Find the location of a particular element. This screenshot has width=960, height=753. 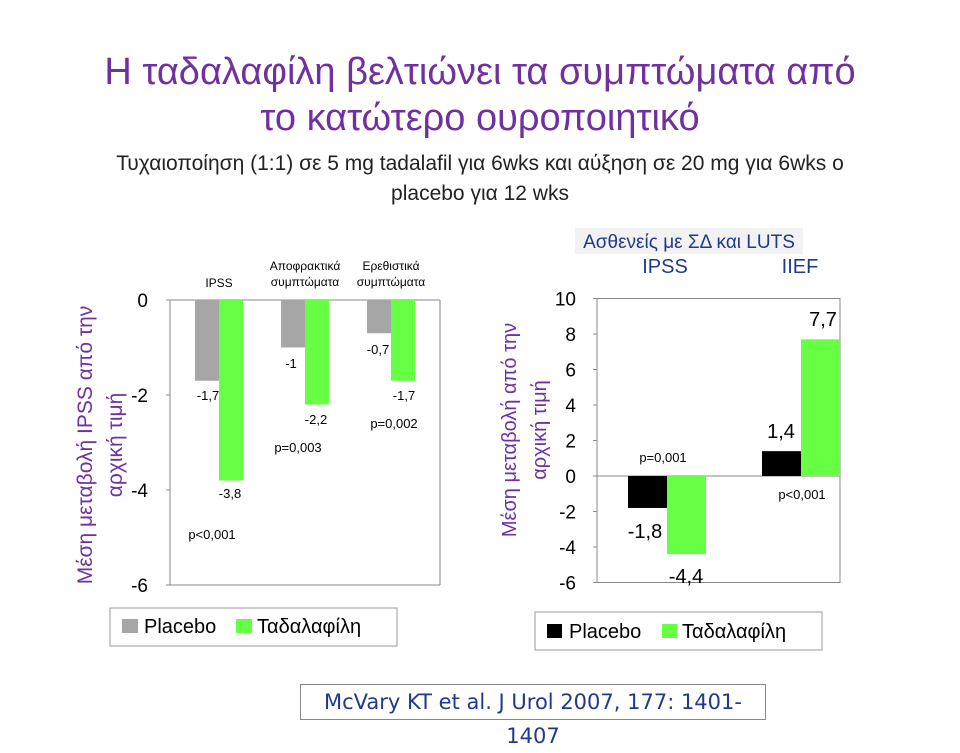

data-label: -1,8 is located at coordinates (645, 532).